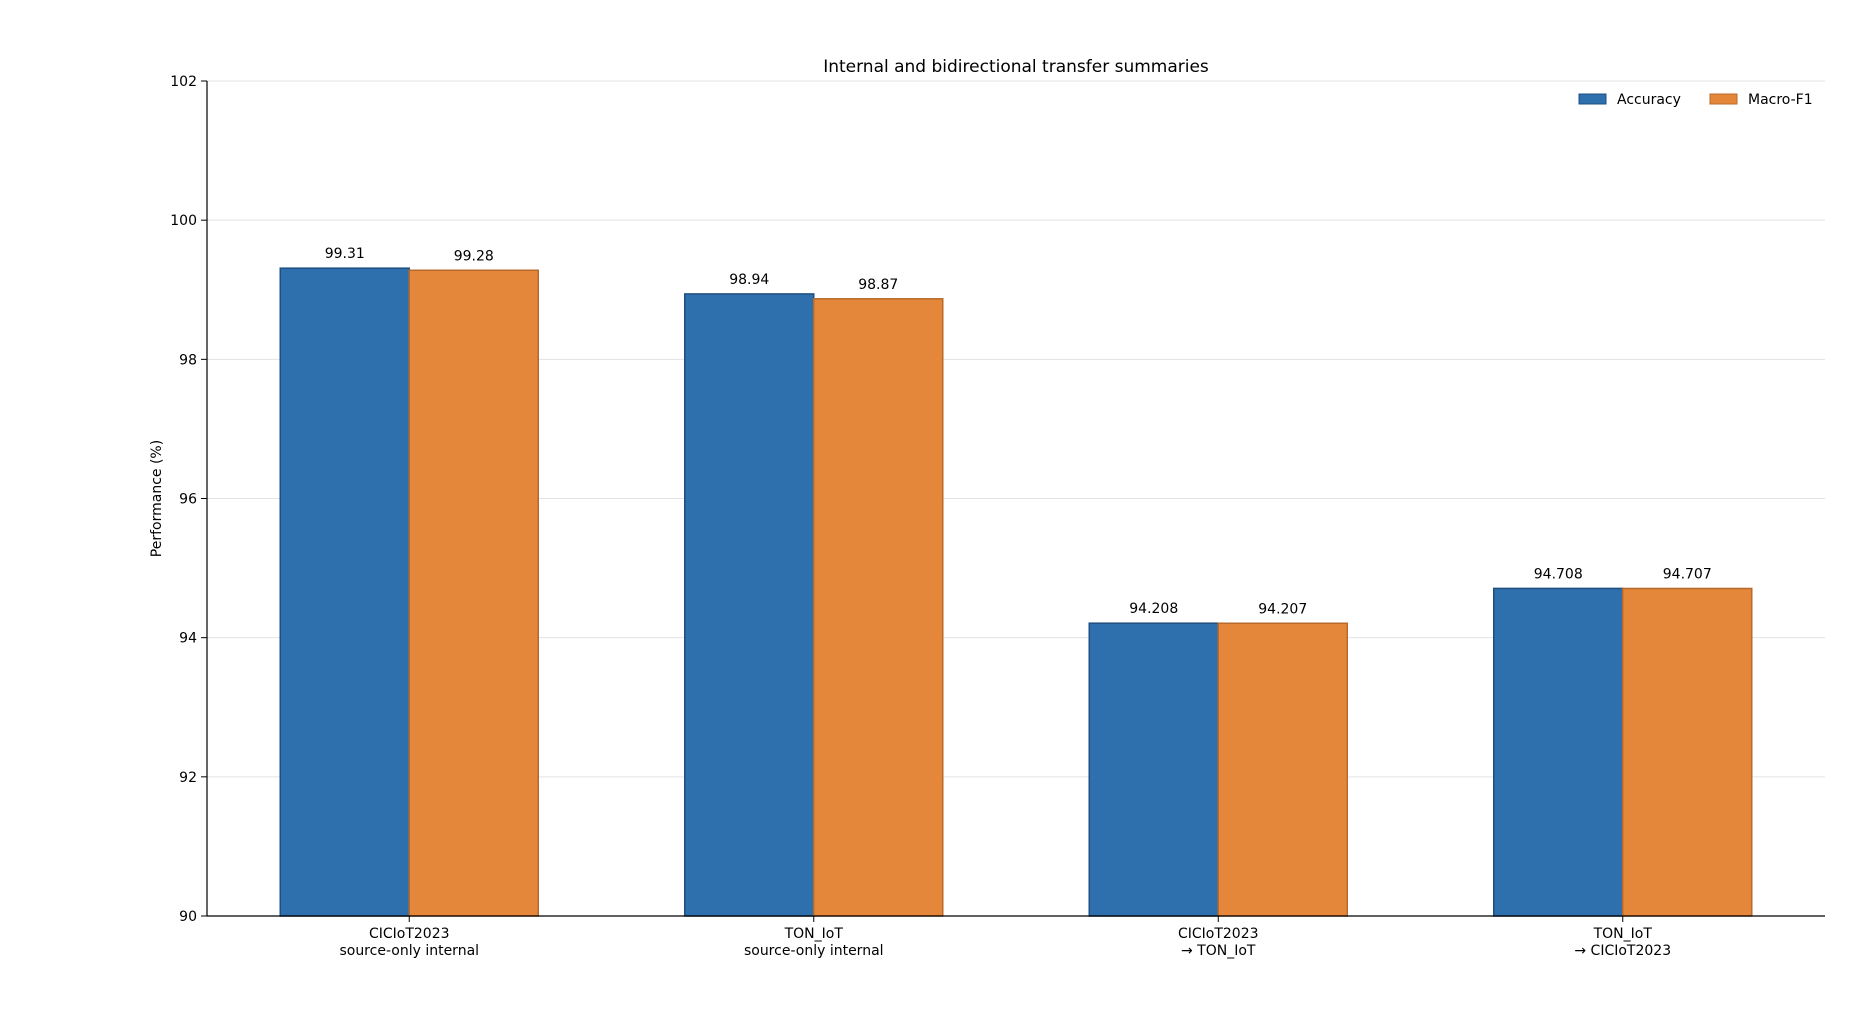  I want to click on y-tick-label: 90, so click(188, 917).